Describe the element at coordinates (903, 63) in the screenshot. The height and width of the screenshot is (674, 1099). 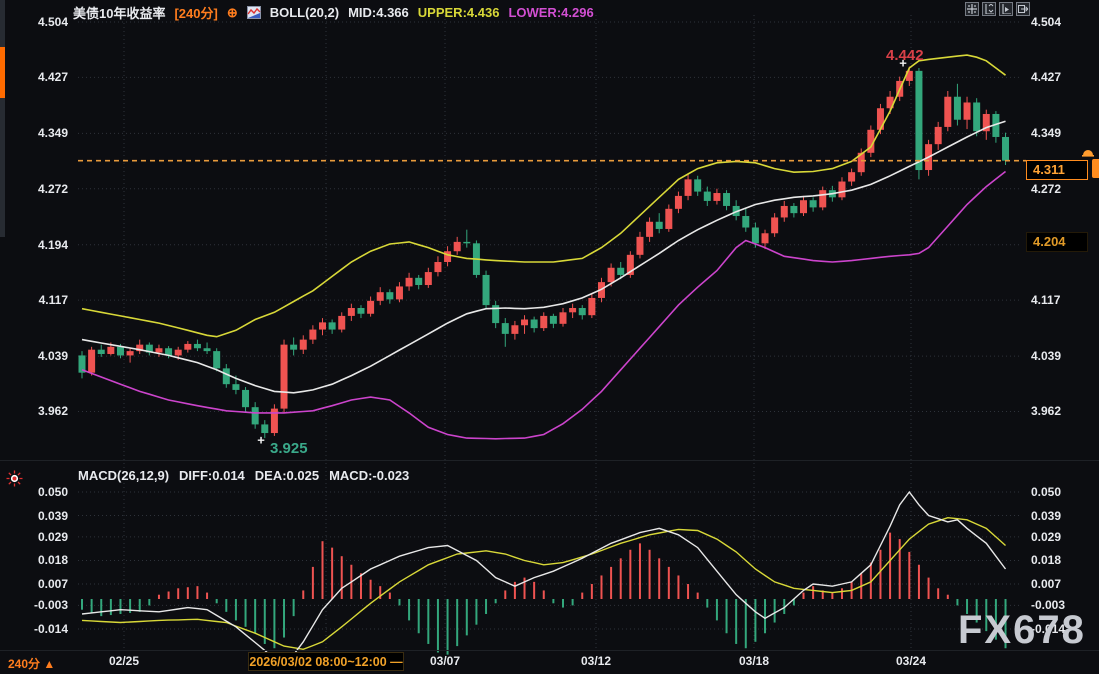
I see `high-cross-marker: +` at that location.